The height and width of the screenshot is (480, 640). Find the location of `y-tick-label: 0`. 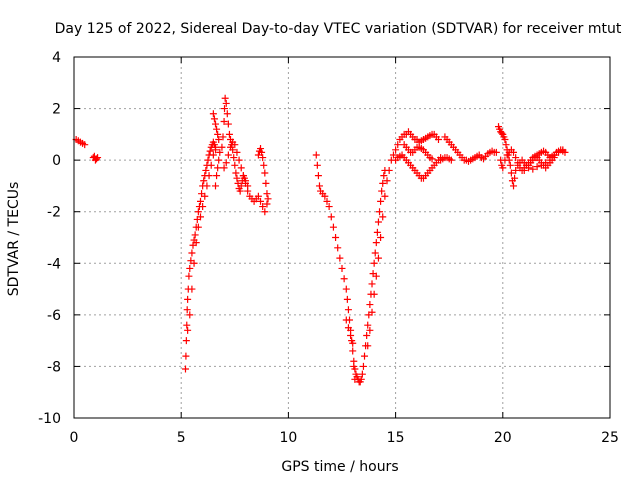

y-tick-label: 0 is located at coordinates (56, 161).